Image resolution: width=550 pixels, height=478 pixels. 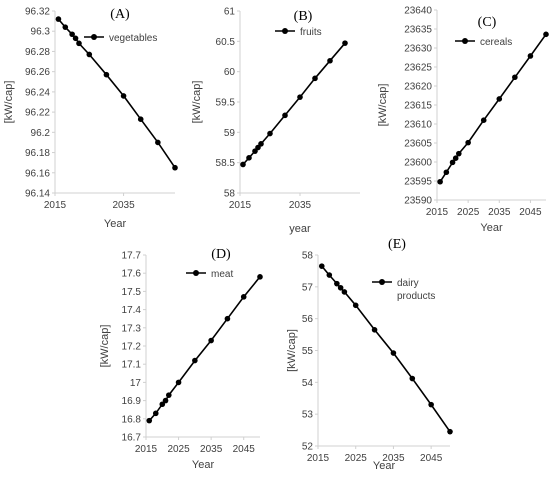 I want to click on y-tick-label: 23625, so click(x=418, y=68).